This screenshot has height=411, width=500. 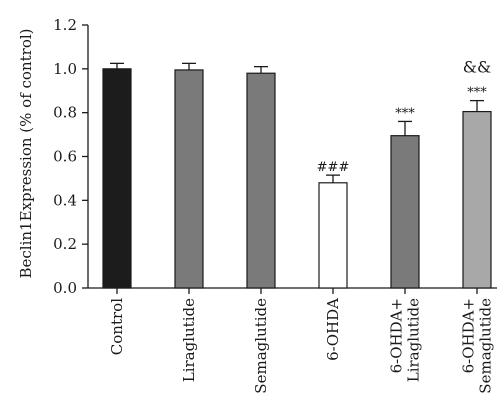 I want to click on y-tick-label: 0.0, so click(x=65, y=288).